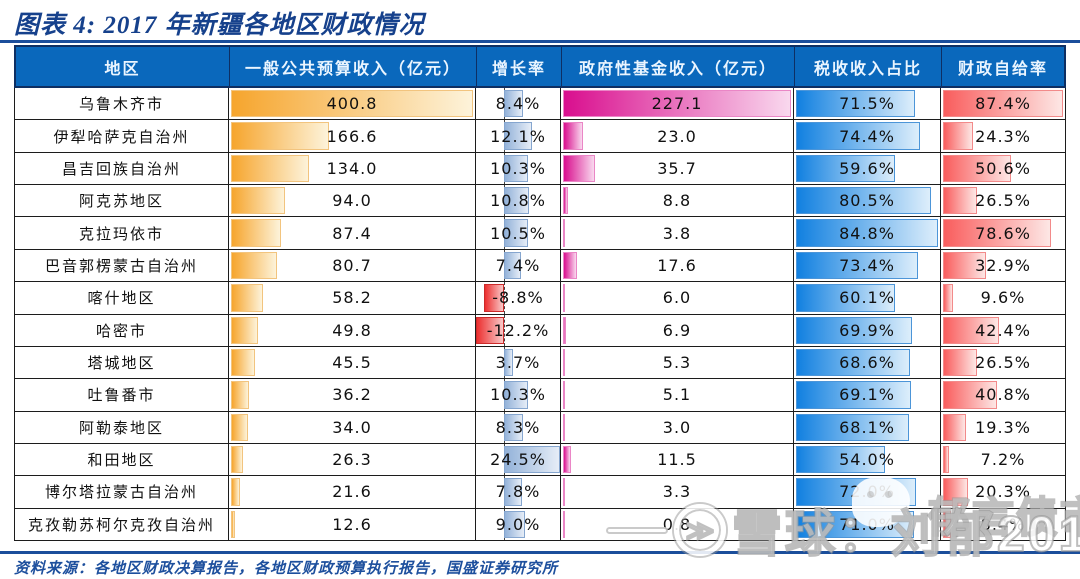 The image size is (1080, 579). What do you see at coordinates (905, 534) in the screenshot?
I see `watermark-text: 雪球：刘郁2018` at bounding box center [905, 534].